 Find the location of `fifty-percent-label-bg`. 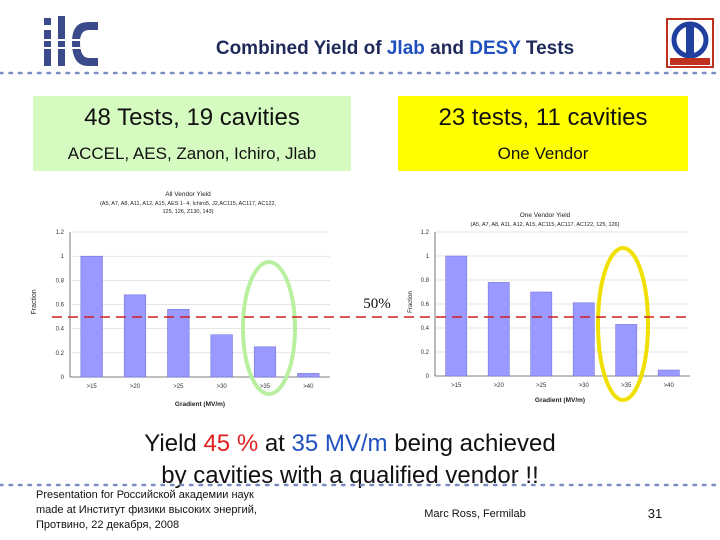

fifty-percent-label-bg is located at coordinates (377, 302).